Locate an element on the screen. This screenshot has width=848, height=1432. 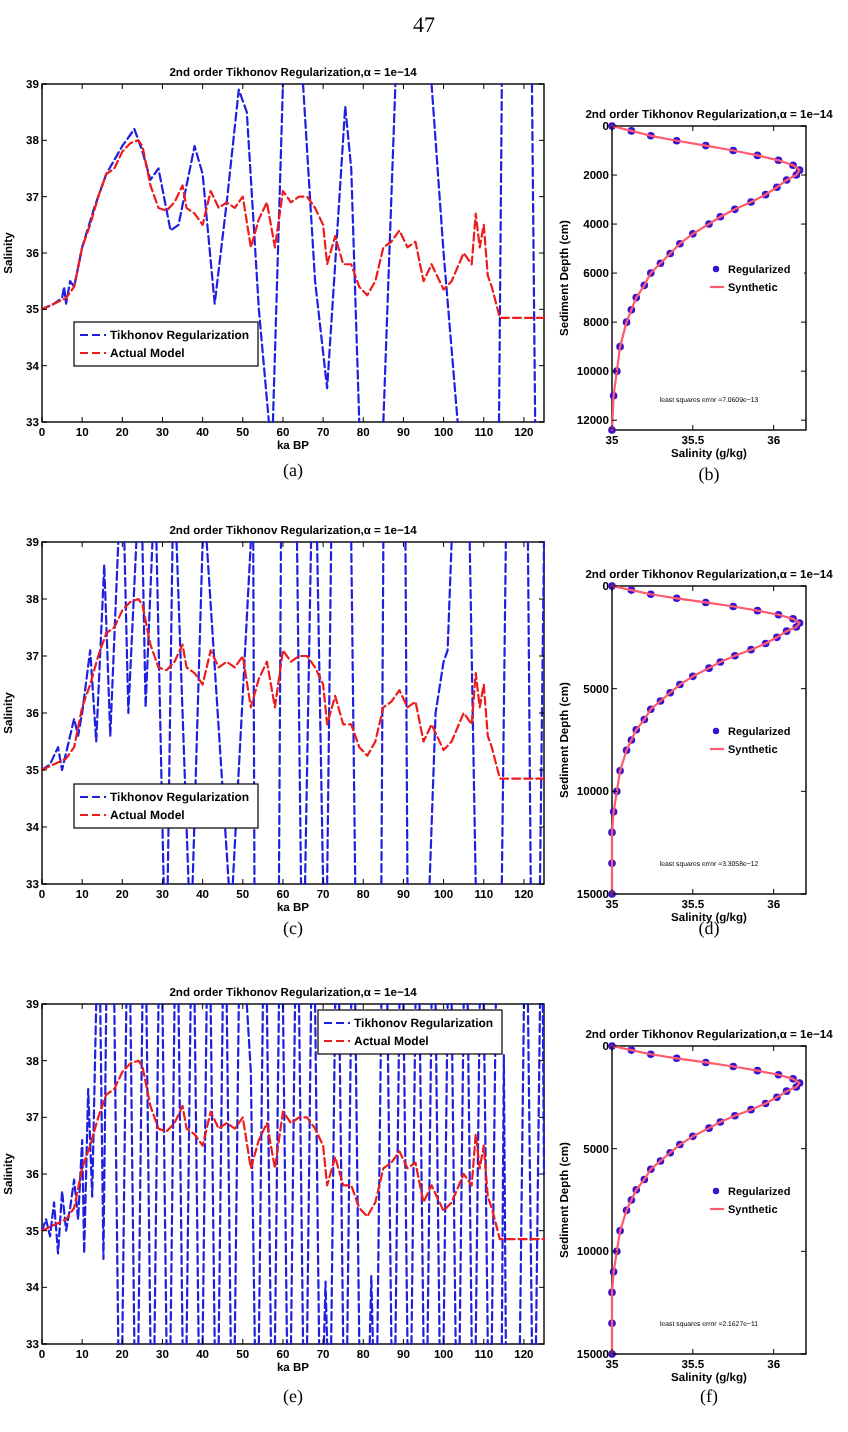
text: (a) is located at coordinates (293, 470).